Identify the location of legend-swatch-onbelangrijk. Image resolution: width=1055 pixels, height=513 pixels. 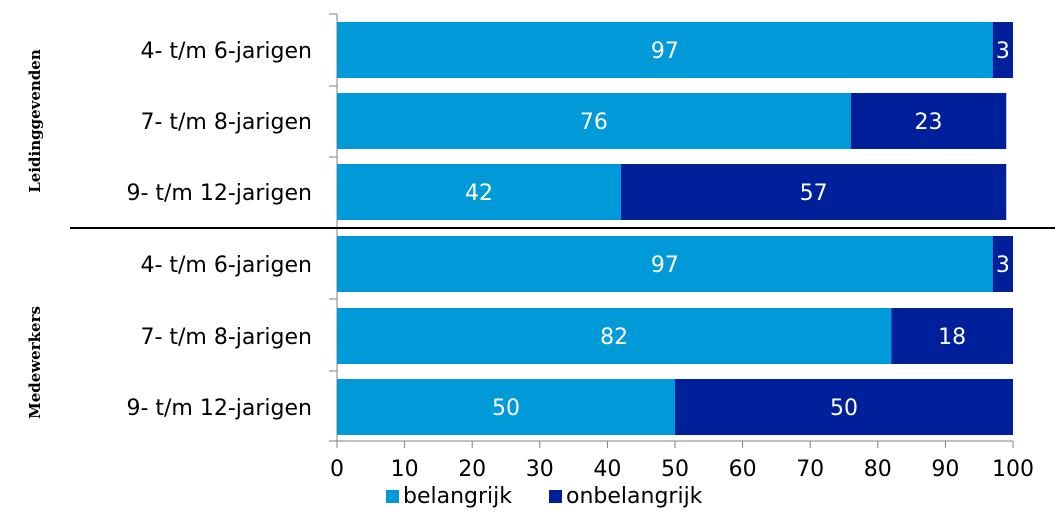
(555, 496).